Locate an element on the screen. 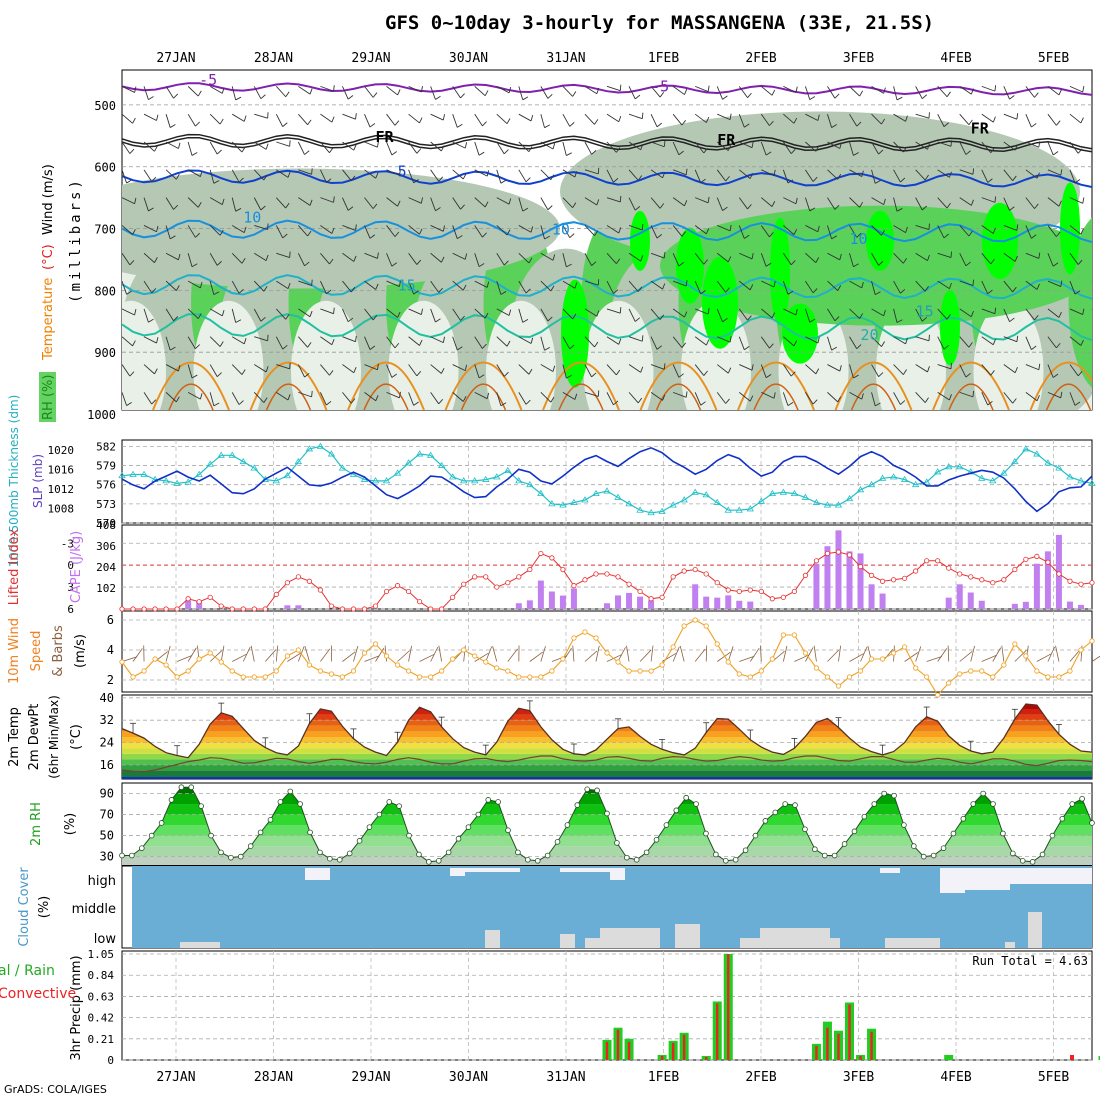 Image resolution: width=1100 pixels, height=1100 pixels. top-date-label: 30JAN is located at coordinates (468, 58).